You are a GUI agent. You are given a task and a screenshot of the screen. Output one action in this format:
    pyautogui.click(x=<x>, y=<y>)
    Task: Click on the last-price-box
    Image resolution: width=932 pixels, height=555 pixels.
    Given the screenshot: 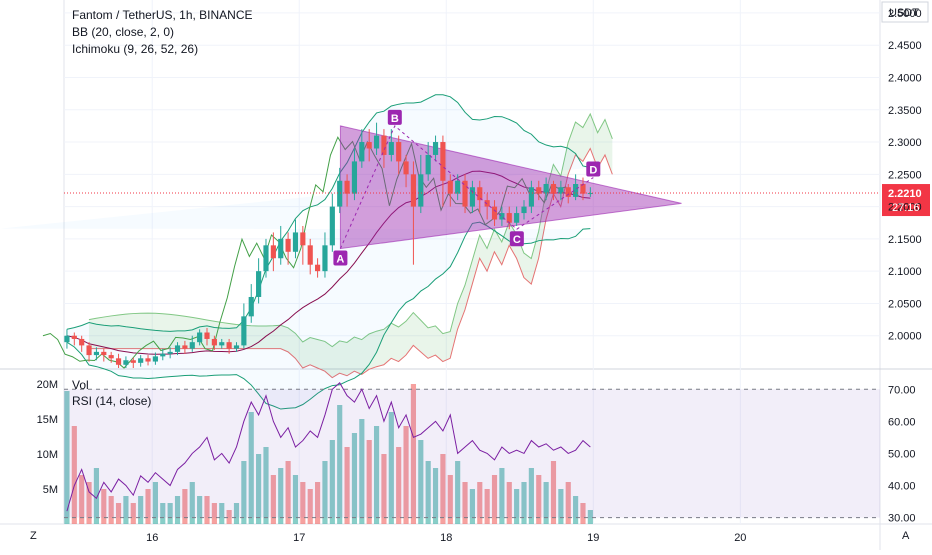 What is the action you would take?
    pyautogui.click(x=906, y=200)
    